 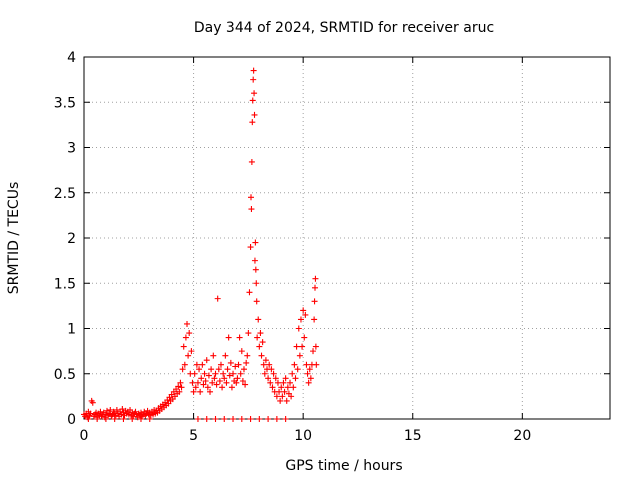 What do you see at coordinates (193, 436) in the screenshot?
I see `x-tick-label: 5` at bounding box center [193, 436].